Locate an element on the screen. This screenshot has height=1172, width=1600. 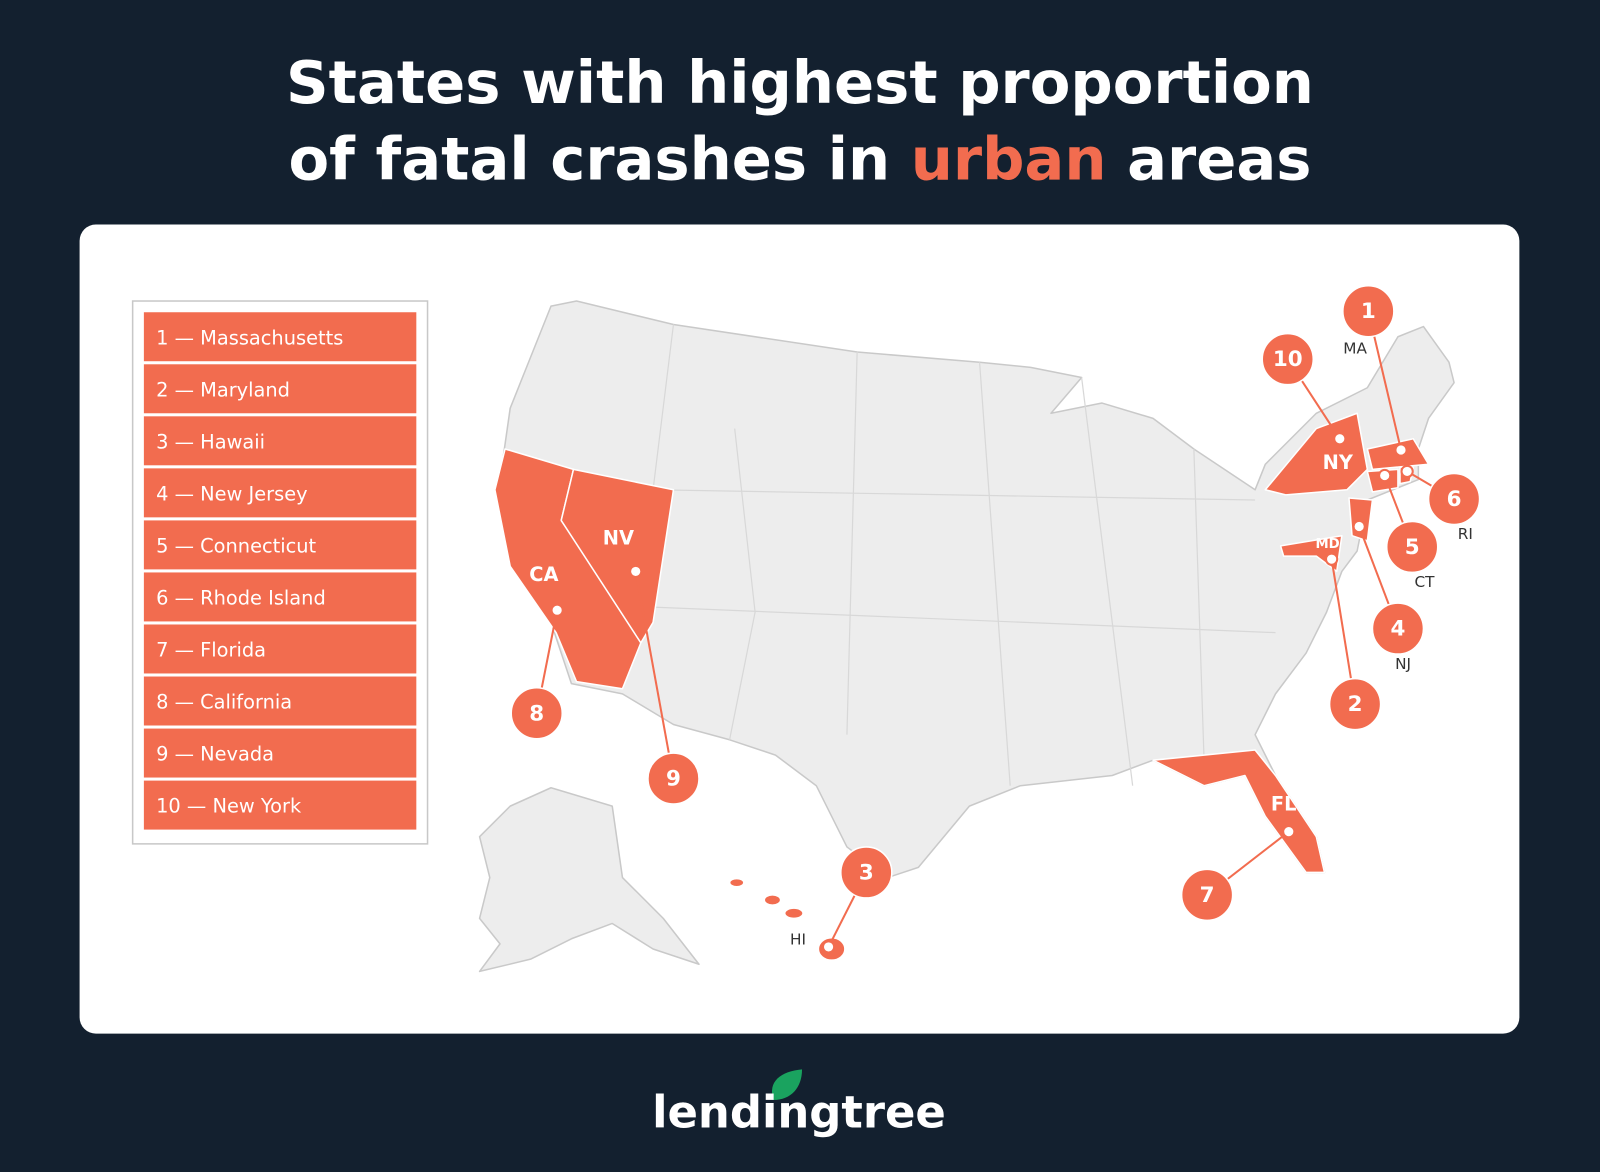
legend-label: 6 — Rhode Island is located at coordinates (241, 597).